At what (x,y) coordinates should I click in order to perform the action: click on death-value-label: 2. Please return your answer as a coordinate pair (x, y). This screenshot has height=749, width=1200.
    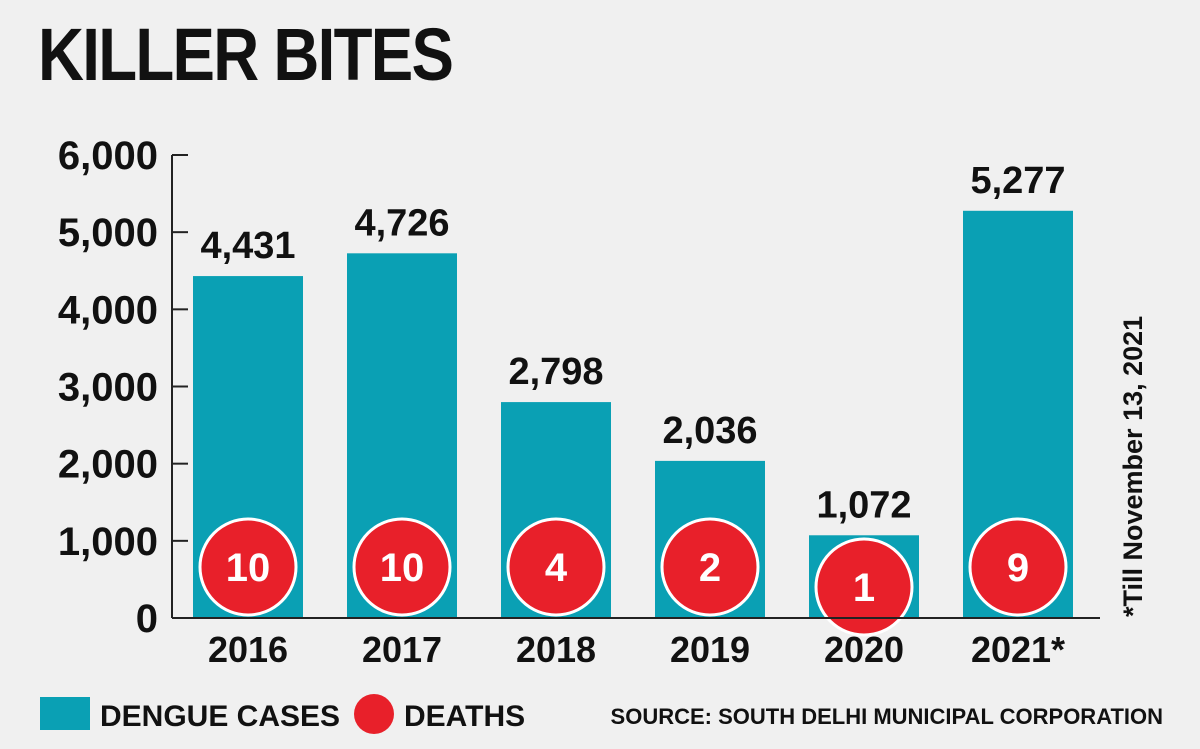
    Looking at the image, I should click on (710, 568).